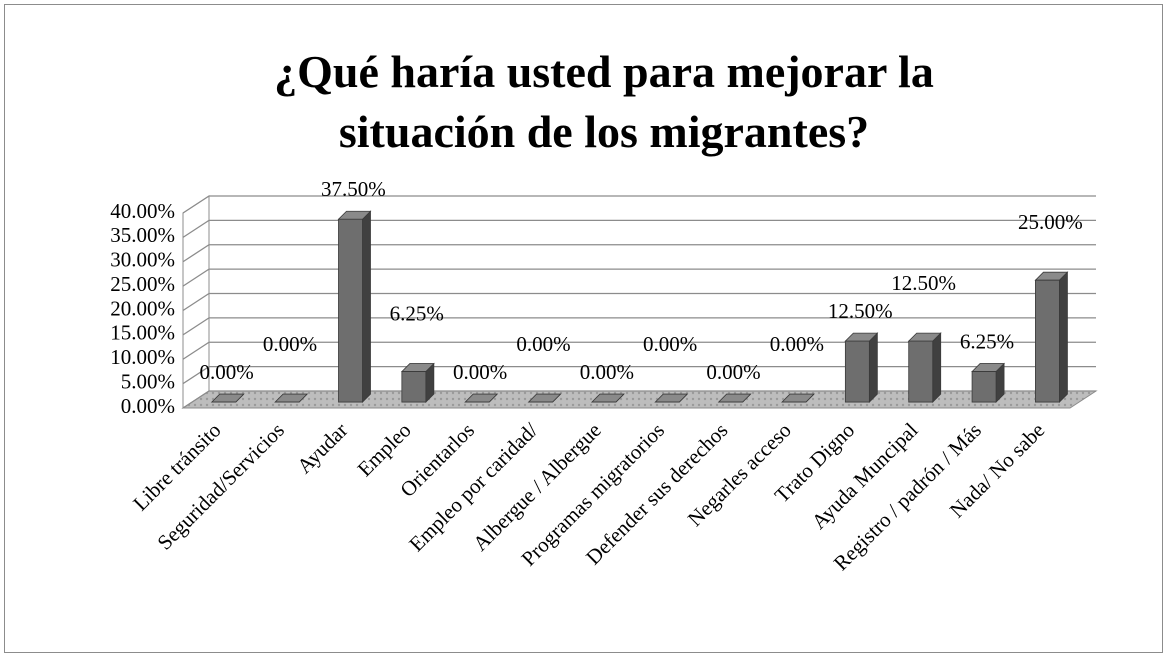 This screenshot has width=1169, height=659. I want to click on y-tick-label: 0.00%, so click(148, 406).